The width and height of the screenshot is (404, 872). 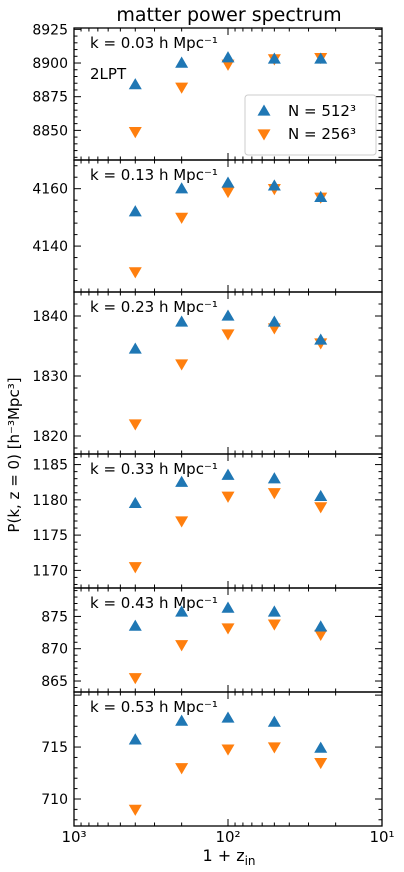 I want to click on legend-label-2: N = 256³, so click(x=322, y=134).